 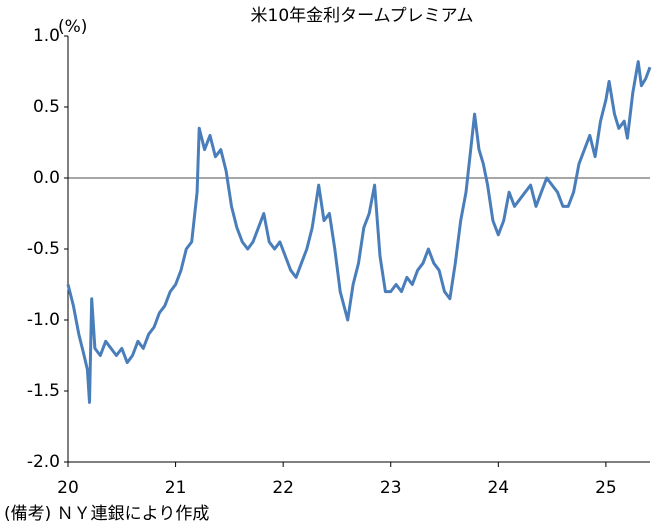 I want to click on x-tick-label: 22, so click(x=283, y=488).